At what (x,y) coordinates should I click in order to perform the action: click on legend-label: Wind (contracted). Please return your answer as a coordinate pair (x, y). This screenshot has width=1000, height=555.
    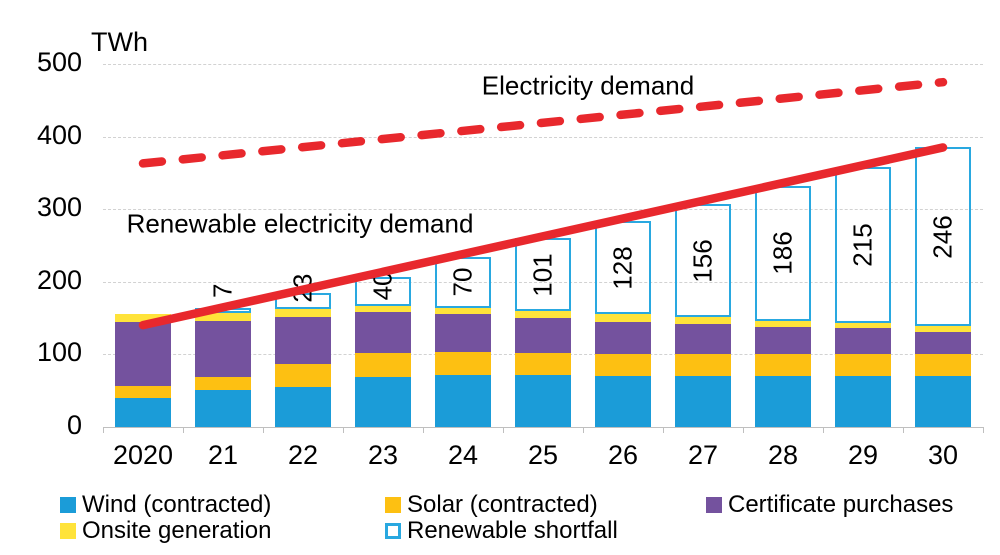
    Looking at the image, I should click on (177, 504).